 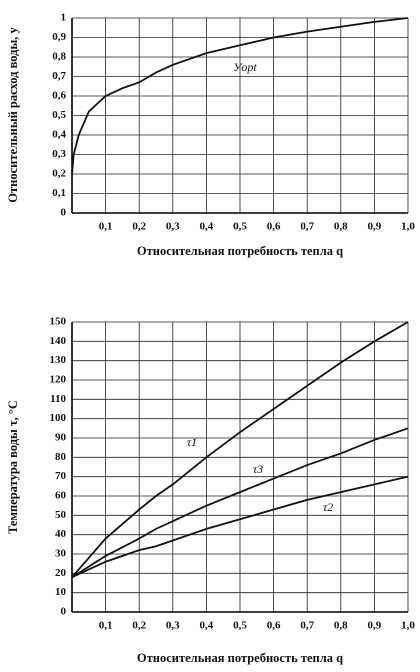 What do you see at coordinates (258, 469) in the screenshot?
I see `series-label: τ3` at bounding box center [258, 469].